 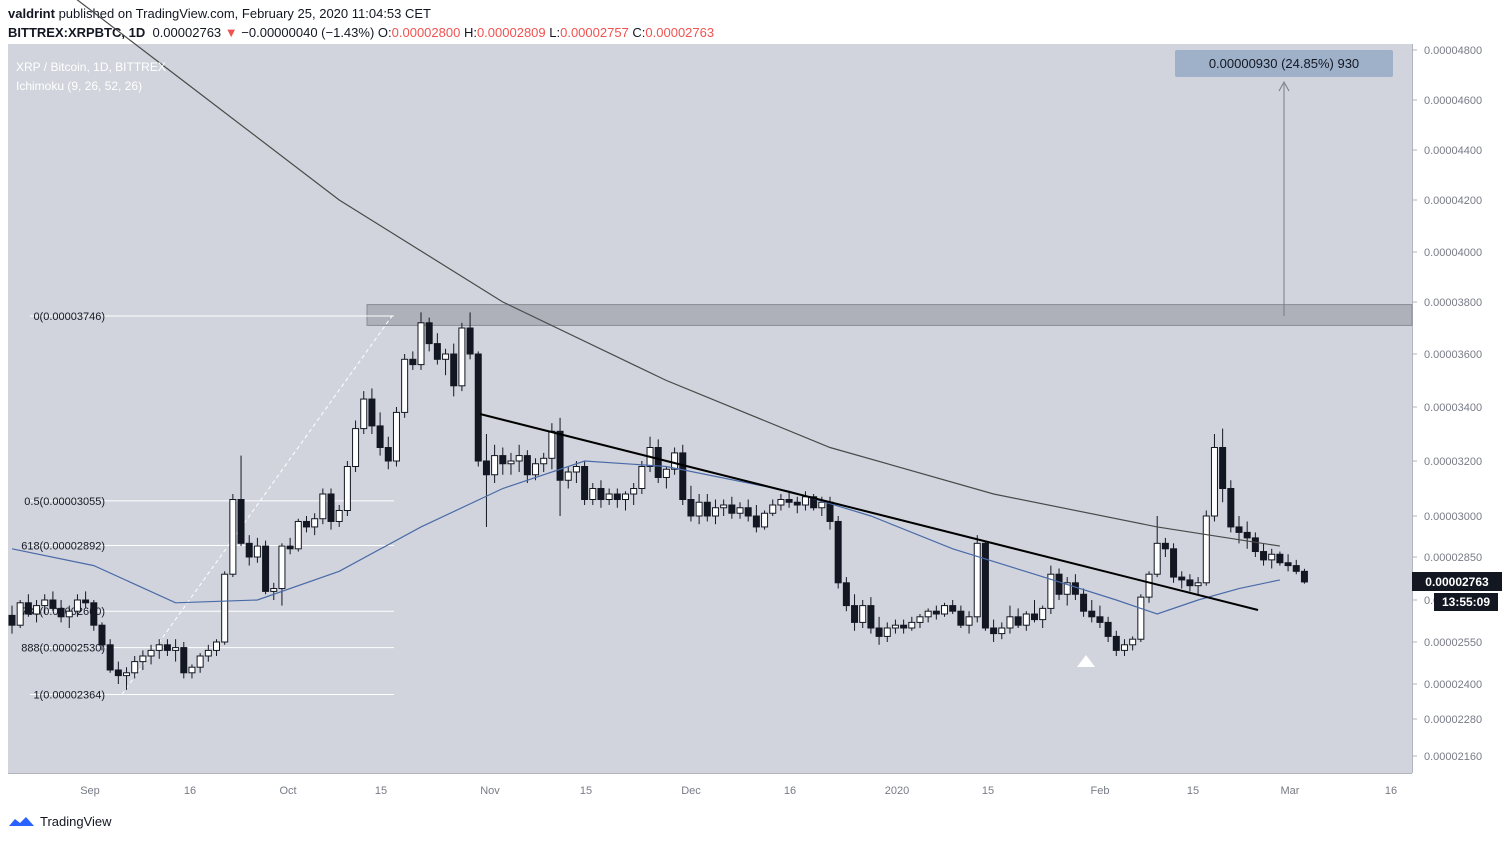 I want to click on descending-trendline, so click(x=869, y=512).